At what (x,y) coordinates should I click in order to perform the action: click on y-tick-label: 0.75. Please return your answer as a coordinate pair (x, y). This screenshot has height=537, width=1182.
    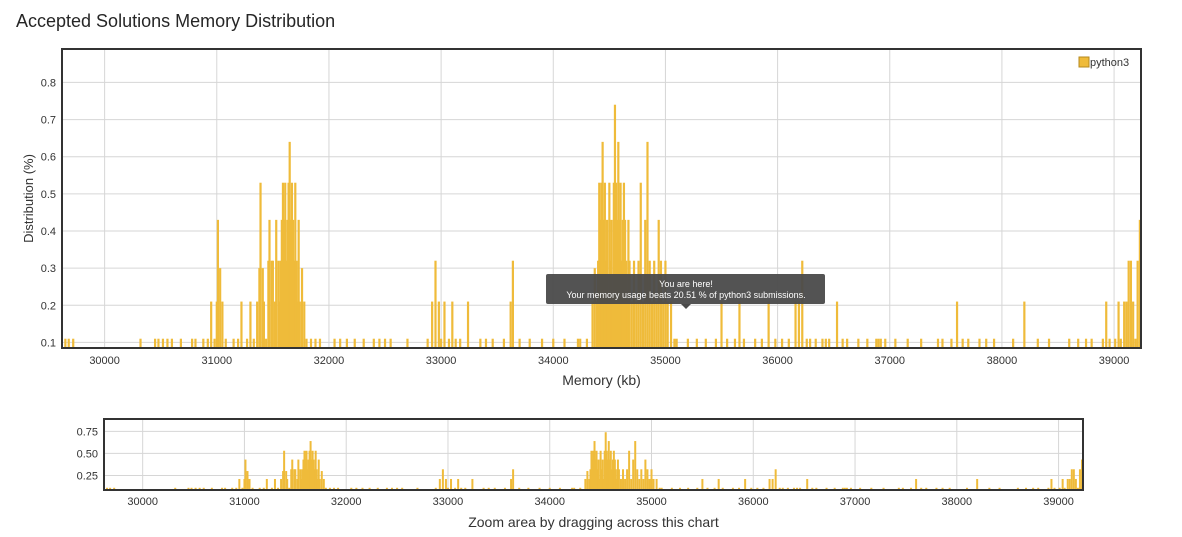
    Looking at the image, I should click on (87, 432).